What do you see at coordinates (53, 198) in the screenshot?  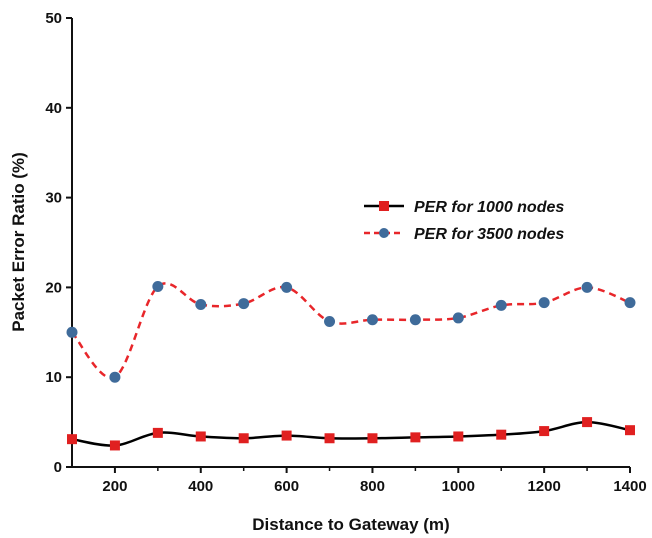 I see `y-tick-label: 30` at bounding box center [53, 198].